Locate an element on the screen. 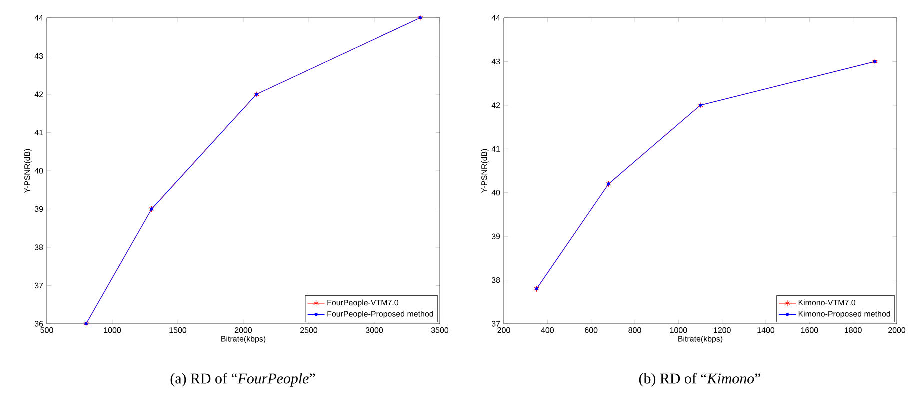  text: (a) RD of “FourPeople” is located at coordinates (243, 380).